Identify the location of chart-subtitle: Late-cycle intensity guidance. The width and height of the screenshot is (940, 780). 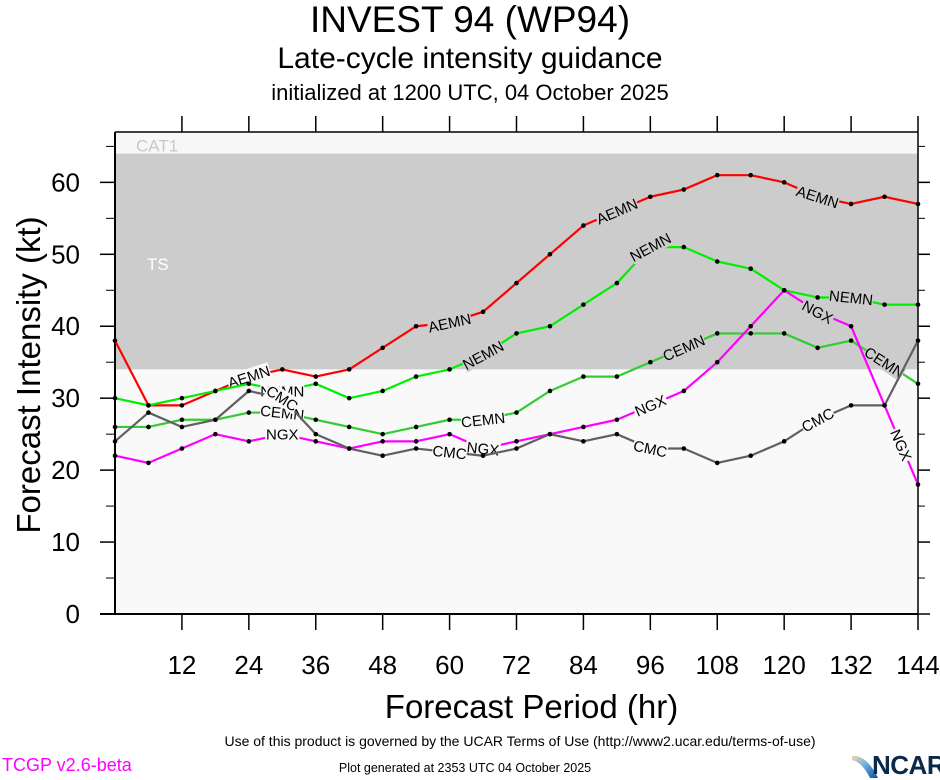
(470, 58).